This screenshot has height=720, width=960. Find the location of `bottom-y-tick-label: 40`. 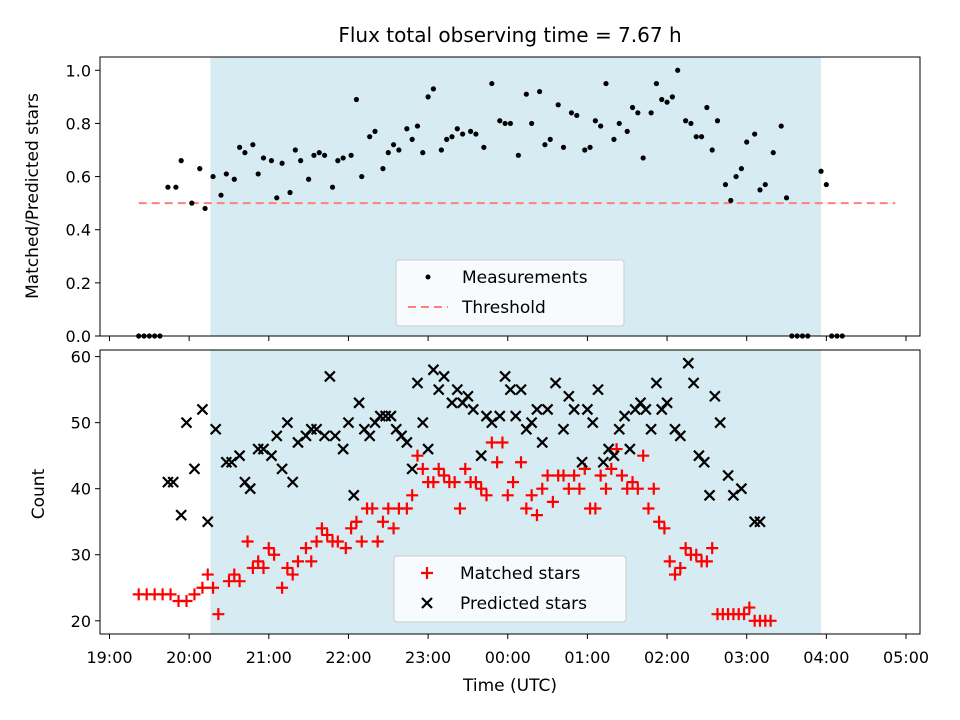

bottom-y-tick-label: 40 is located at coordinates (81, 489).